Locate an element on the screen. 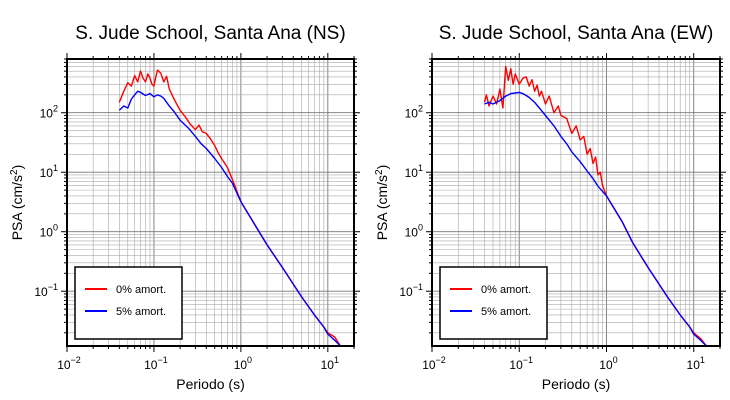 The image size is (730, 400). chart-title: S. Jude School, Santa Ana (EW) is located at coordinates (576, 33).